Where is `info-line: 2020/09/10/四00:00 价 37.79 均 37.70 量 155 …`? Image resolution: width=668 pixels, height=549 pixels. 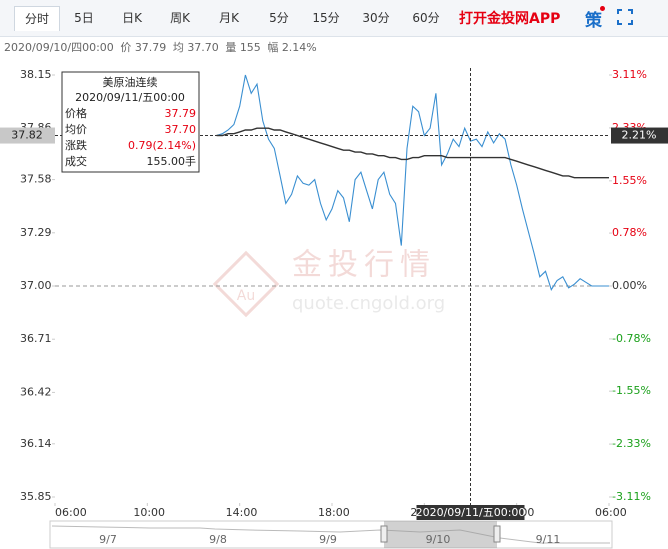 info-line: 2020/09/10/四00:00 价 37.79 均 37.70 量 155 … is located at coordinates (160, 47).